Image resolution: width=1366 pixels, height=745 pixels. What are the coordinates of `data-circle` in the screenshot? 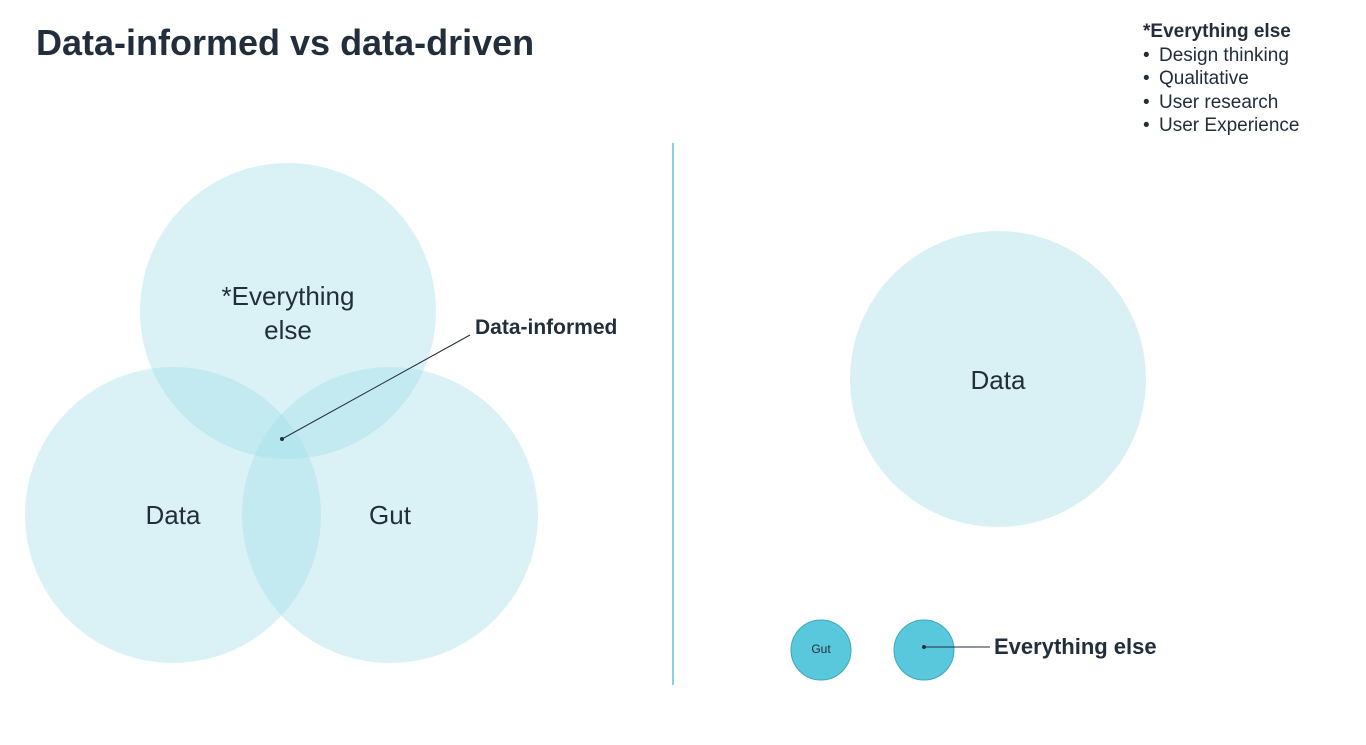 It's located at (998, 379).